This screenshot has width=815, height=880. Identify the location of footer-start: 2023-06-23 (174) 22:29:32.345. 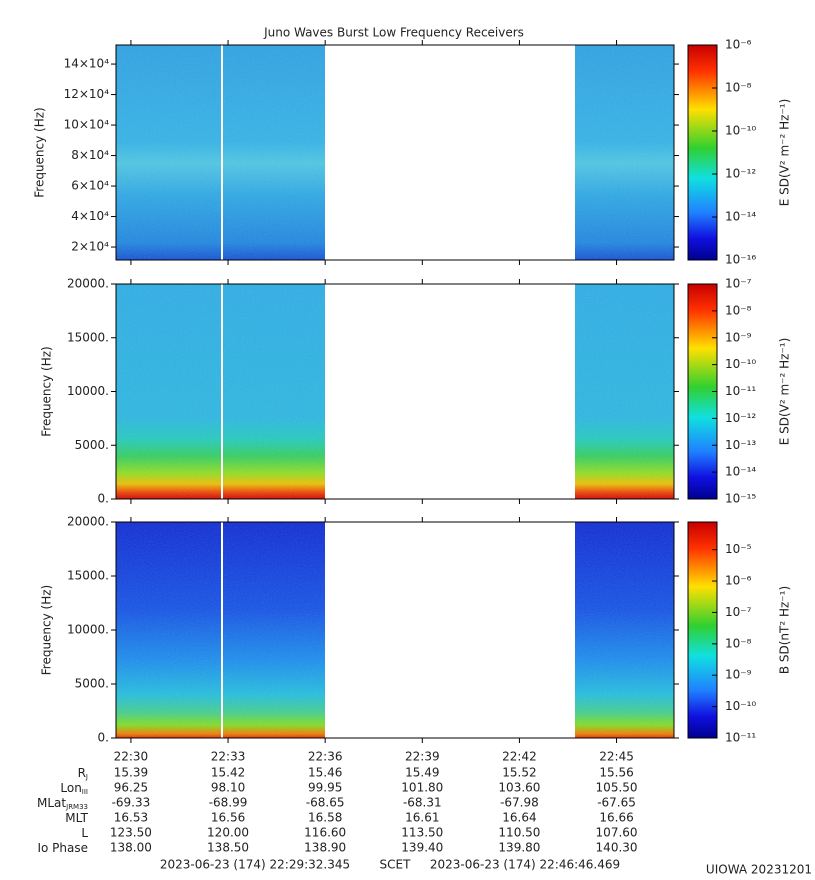
(255, 865).